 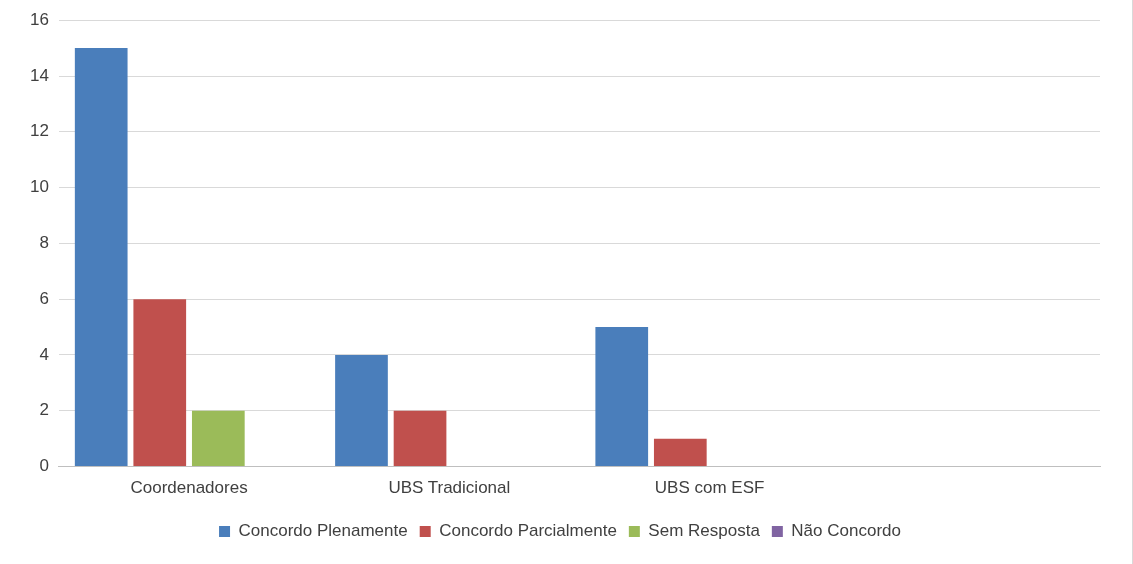 What do you see at coordinates (39, 19) in the screenshot?
I see `y-tick-label: 16` at bounding box center [39, 19].